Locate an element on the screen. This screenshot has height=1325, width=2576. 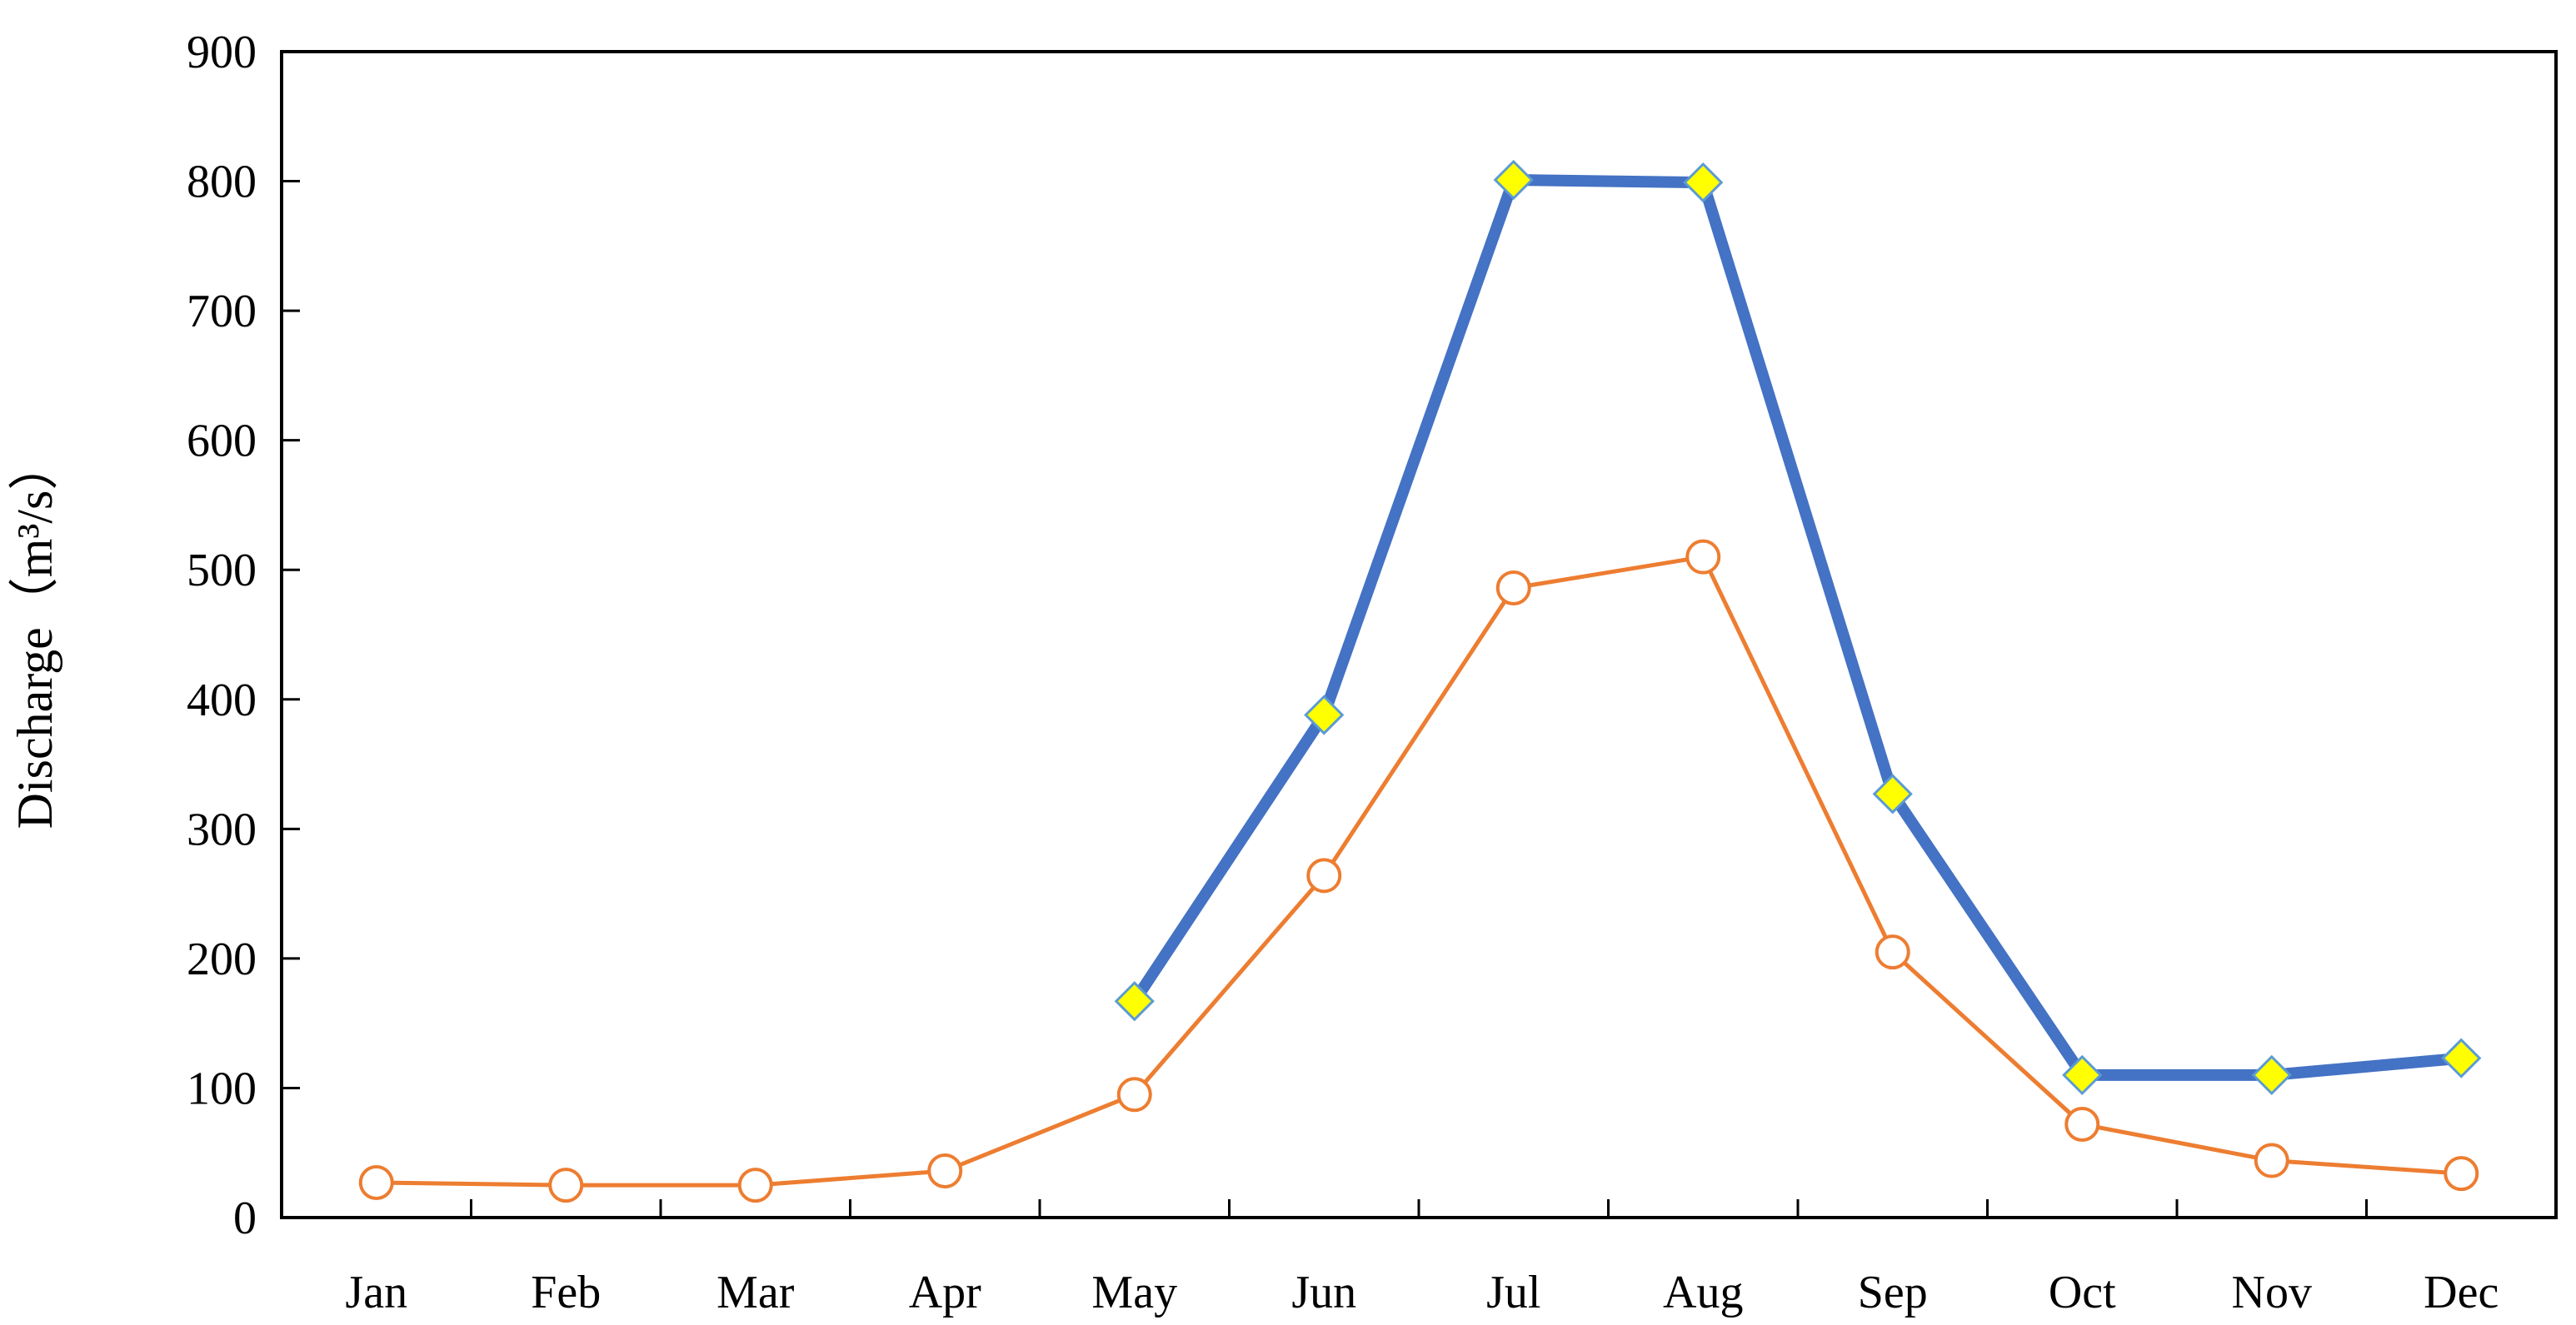
x-tick-label: Jun is located at coordinates (1323, 1292).